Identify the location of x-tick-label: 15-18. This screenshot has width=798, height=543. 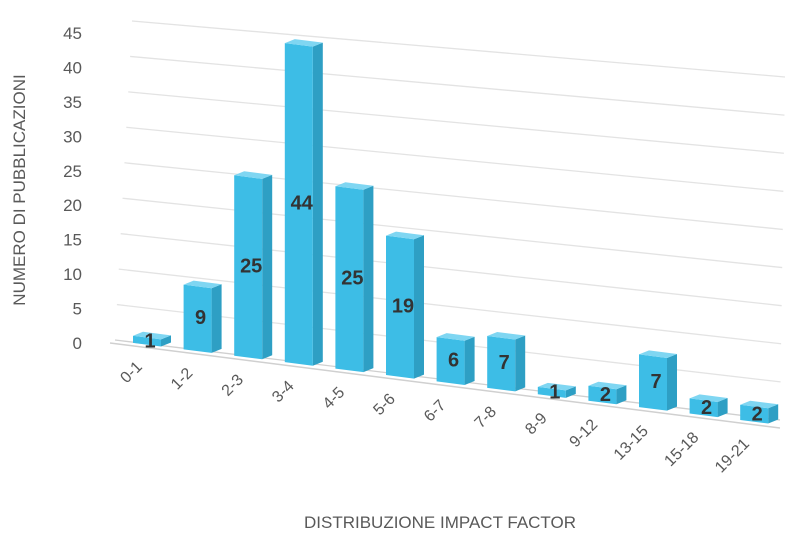
(681, 449).